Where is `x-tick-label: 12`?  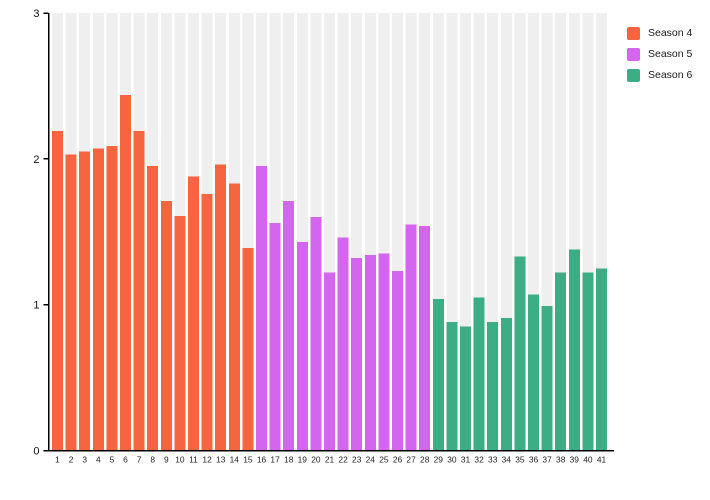
x-tick-label: 12 is located at coordinates (207, 460).